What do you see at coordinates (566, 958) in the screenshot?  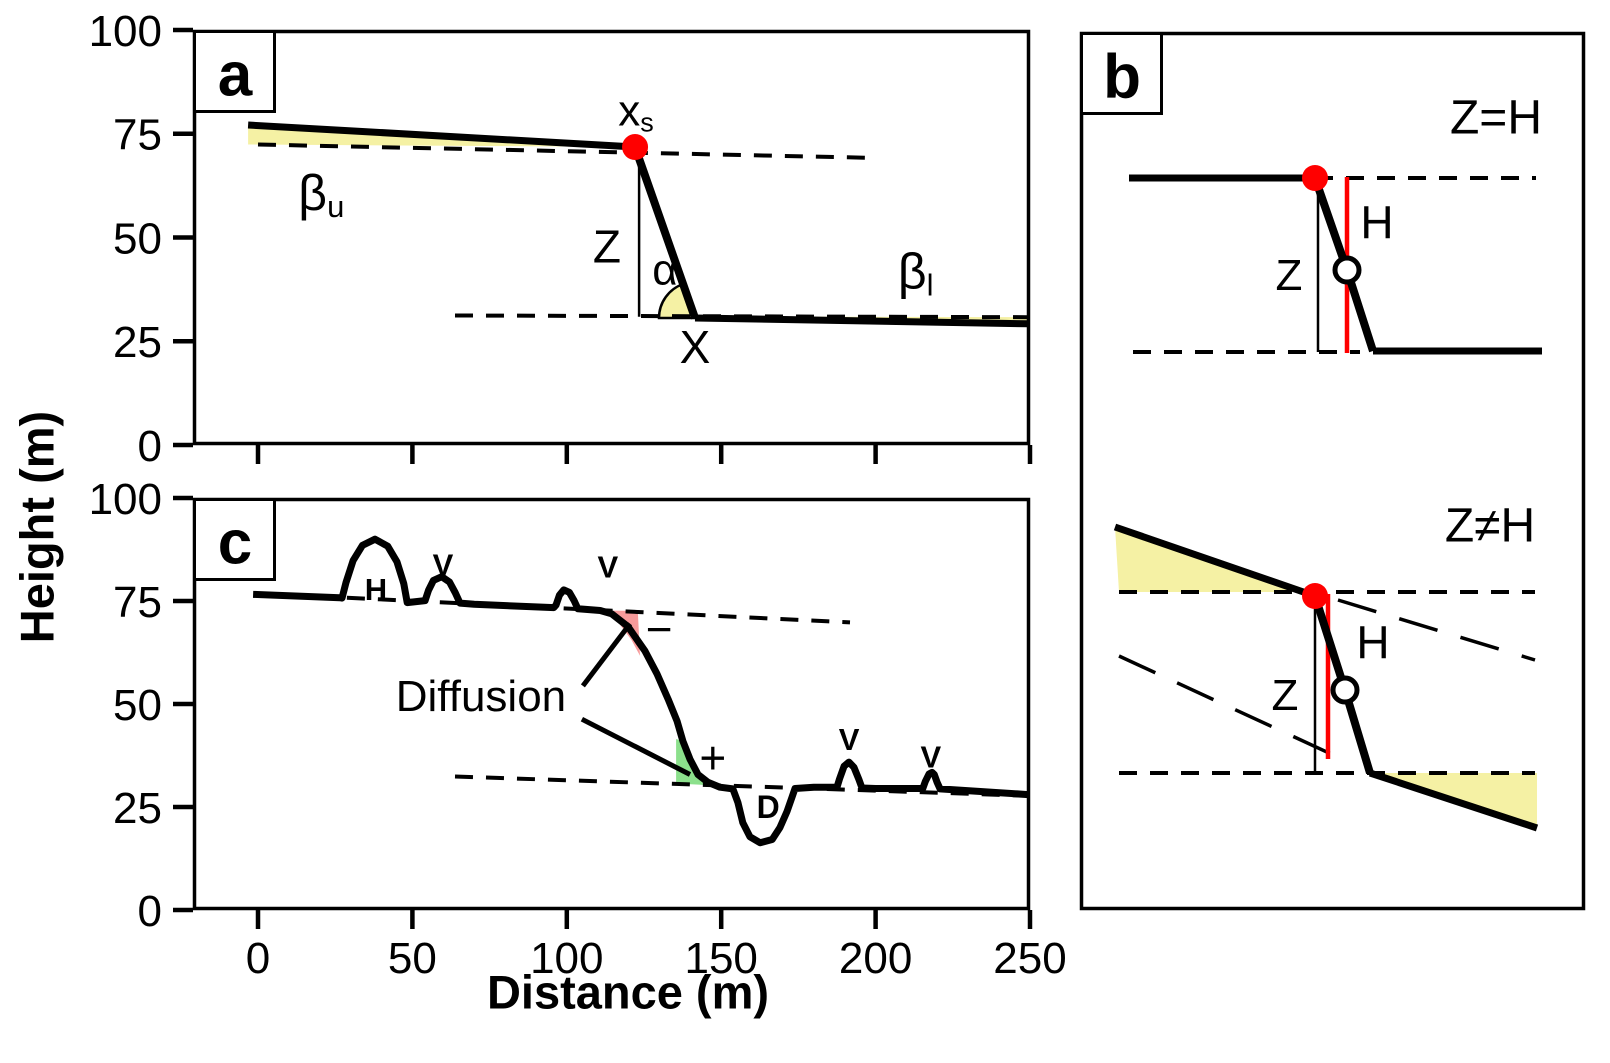 I see `x-tick-label: 100` at bounding box center [566, 958].